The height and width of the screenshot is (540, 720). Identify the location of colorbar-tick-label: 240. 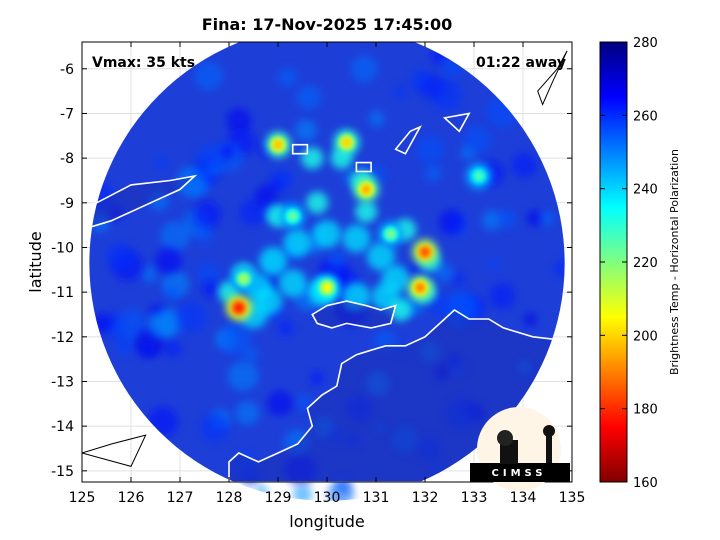
(645, 190).